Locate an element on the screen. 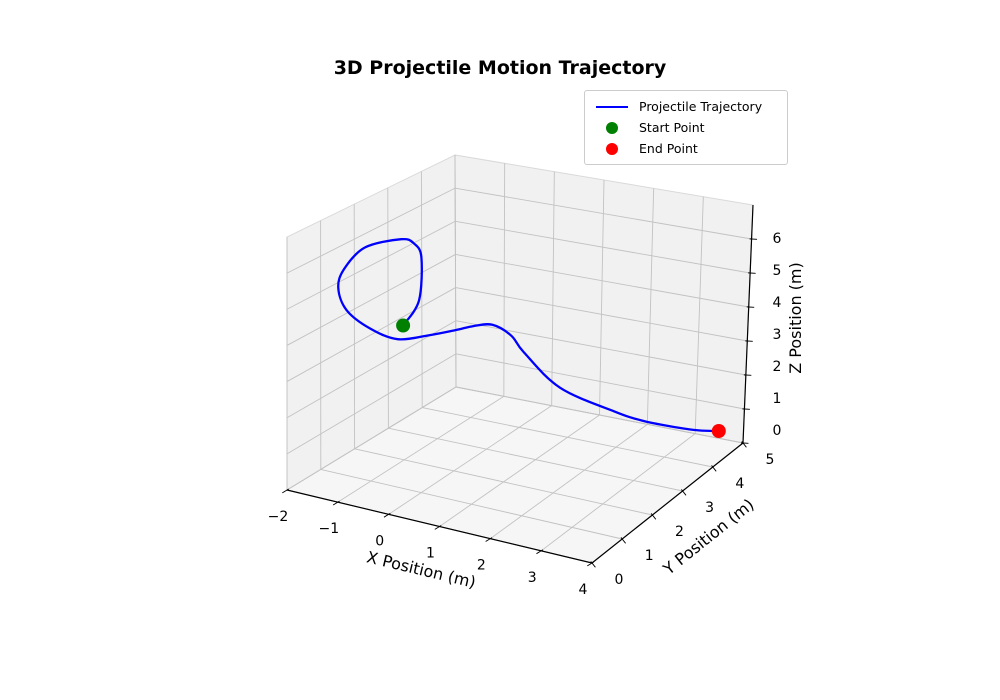  legend-label: End Point is located at coordinates (668, 148).